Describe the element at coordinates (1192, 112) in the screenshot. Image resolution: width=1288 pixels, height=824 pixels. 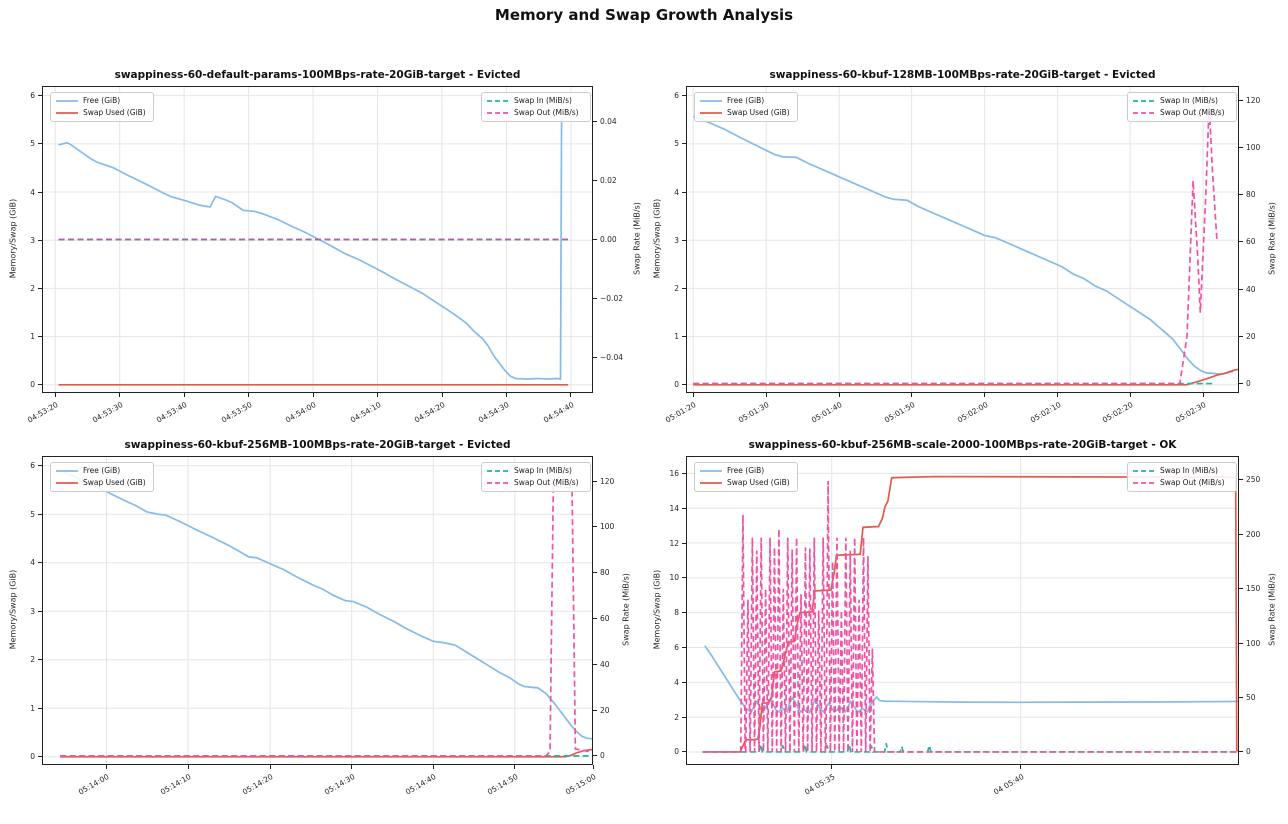
I see `legend-item-label: Swap Out (MiB/s)` at that location.